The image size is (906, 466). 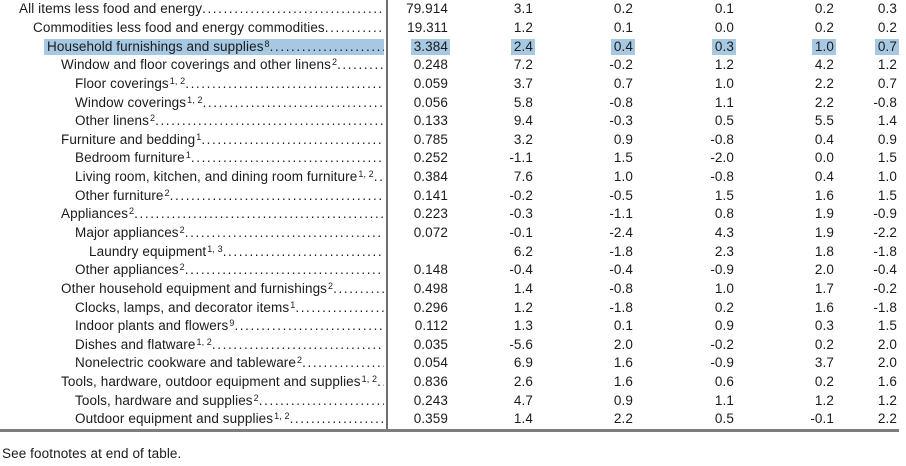 I want to click on row-label-cell: Other linens 2, so click(x=194, y=121).